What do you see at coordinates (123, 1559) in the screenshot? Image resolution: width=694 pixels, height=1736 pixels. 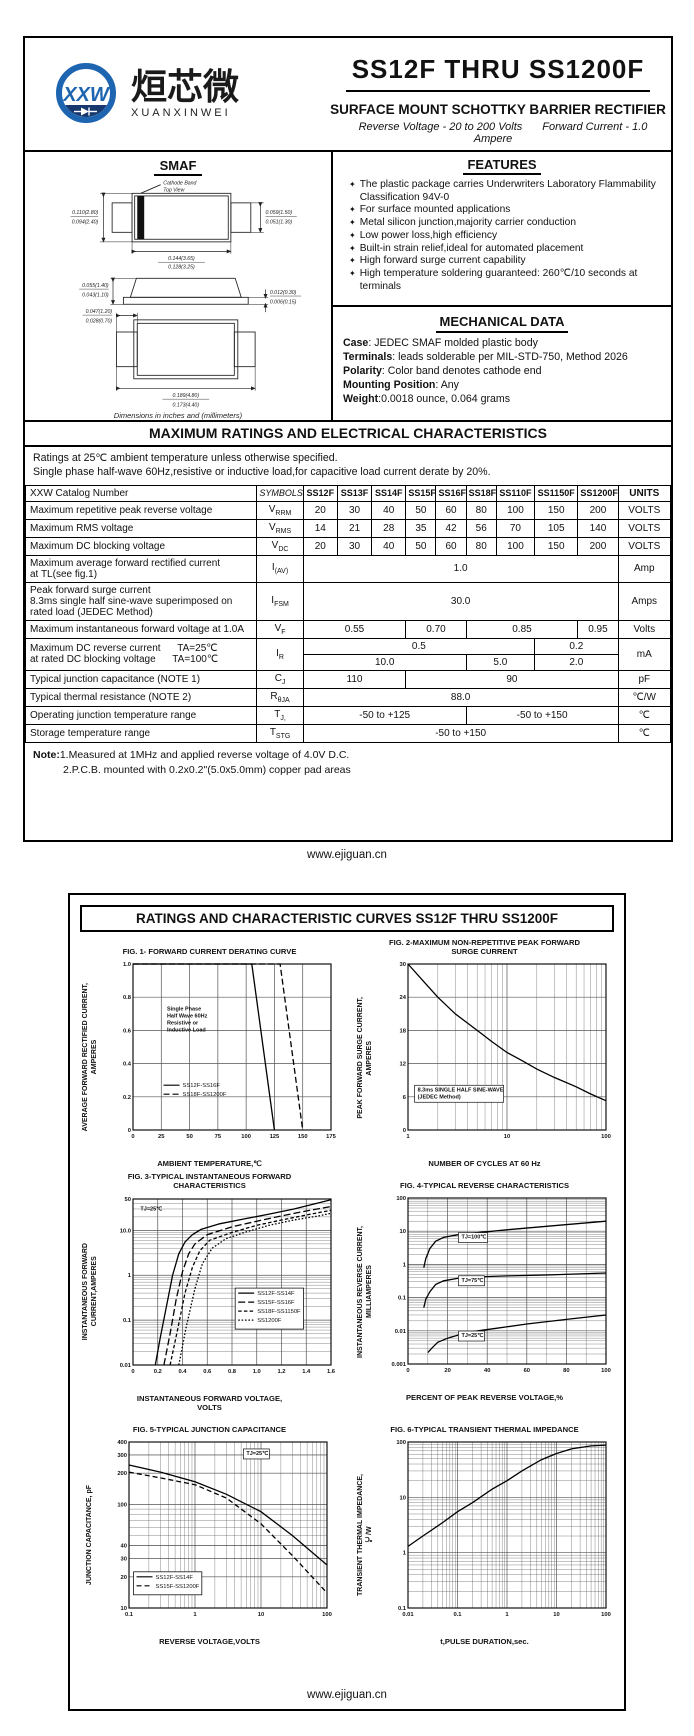 I see `svg-text: 30` at bounding box center [123, 1559].